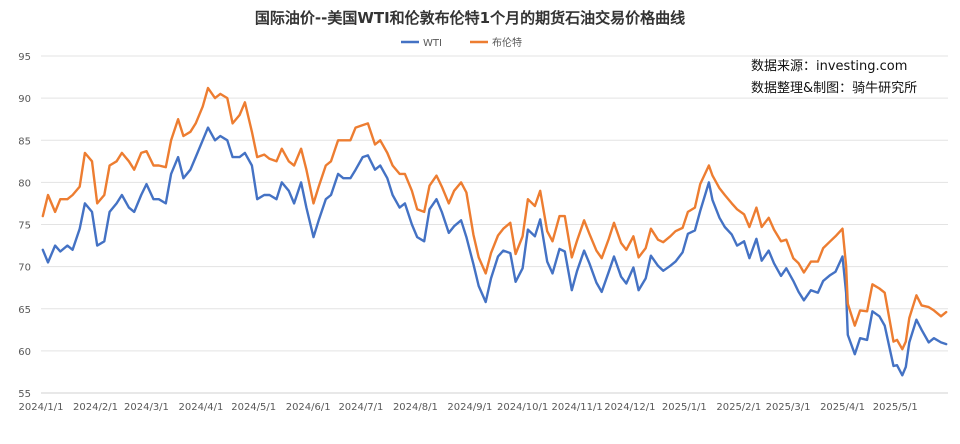 The height and width of the screenshot is (444, 960). I want to click on x-tick-label: 2024/9/1, so click(469, 407).